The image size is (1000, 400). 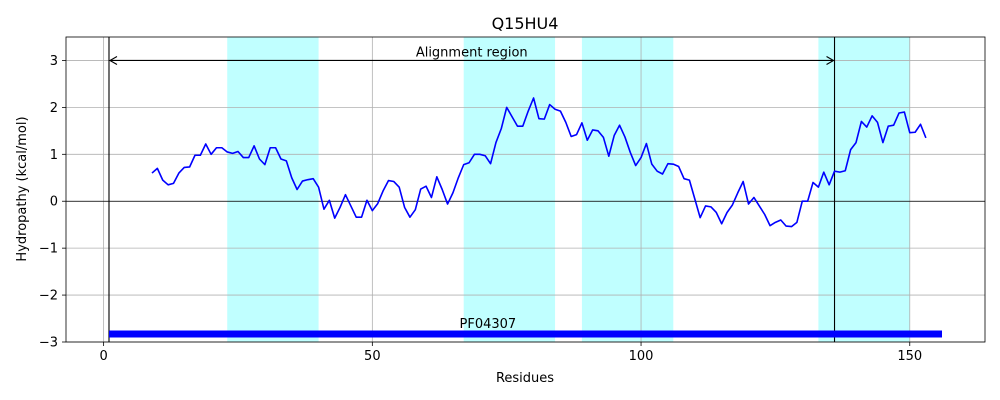 What do you see at coordinates (472, 52) in the screenshot?
I see `alignment-region-label: Alignment region` at bounding box center [472, 52].